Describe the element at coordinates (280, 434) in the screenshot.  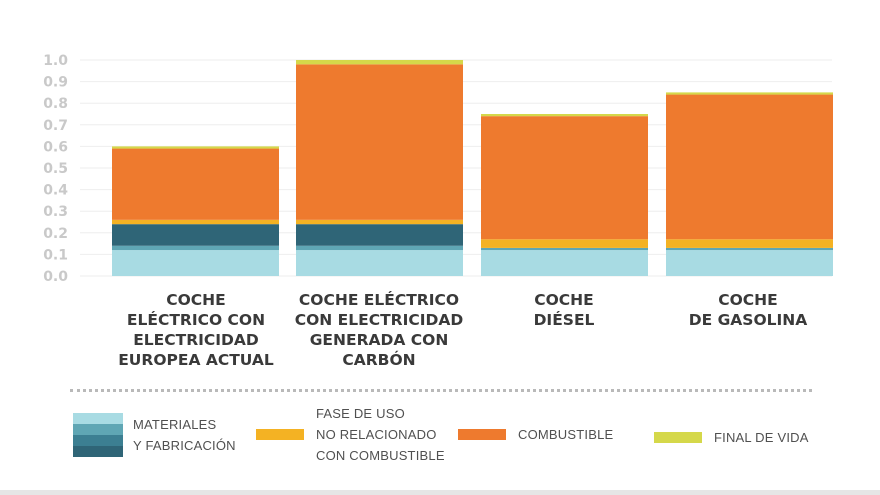
I see `legend-swatch-use-phase` at that location.